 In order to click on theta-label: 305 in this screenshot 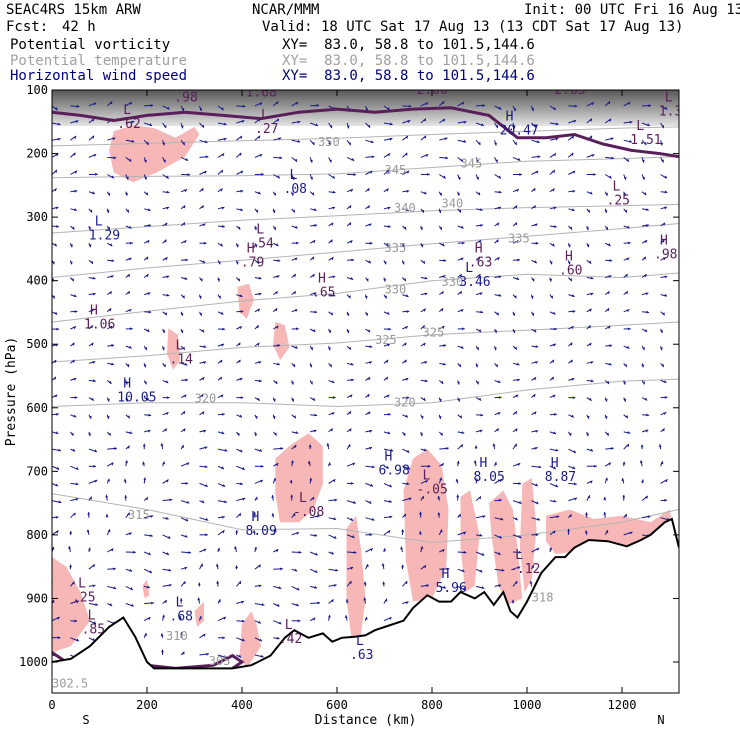, I will do `click(220, 661)`.